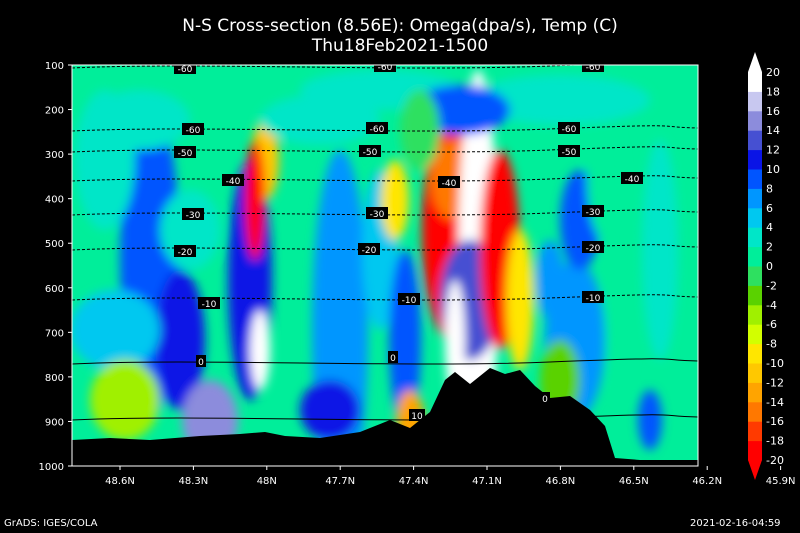  I want to click on x-tick-label: 45.9N, so click(781, 481).